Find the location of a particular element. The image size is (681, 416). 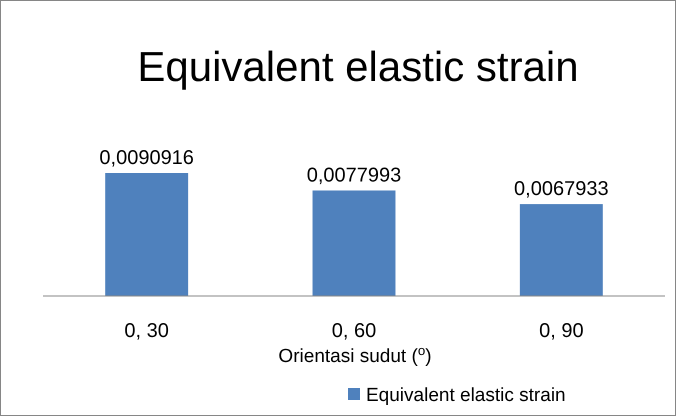

data-label: 0,0090916 is located at coordinates (146, 158).